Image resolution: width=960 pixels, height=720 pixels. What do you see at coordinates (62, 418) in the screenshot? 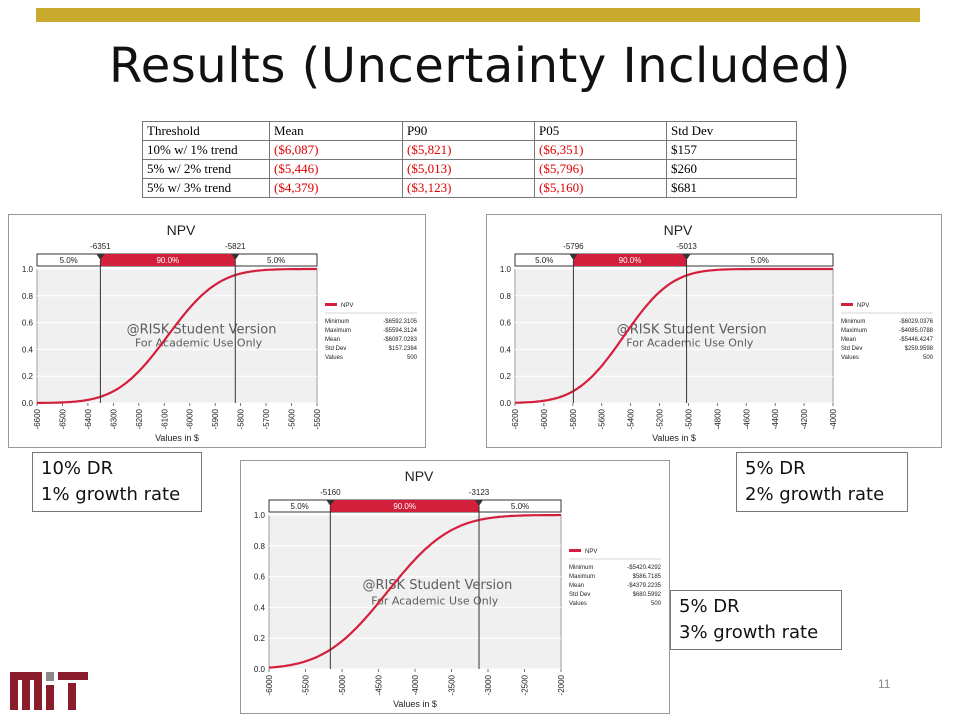
I see `x-tick-label: -6500` at bounding box center [62, 418].